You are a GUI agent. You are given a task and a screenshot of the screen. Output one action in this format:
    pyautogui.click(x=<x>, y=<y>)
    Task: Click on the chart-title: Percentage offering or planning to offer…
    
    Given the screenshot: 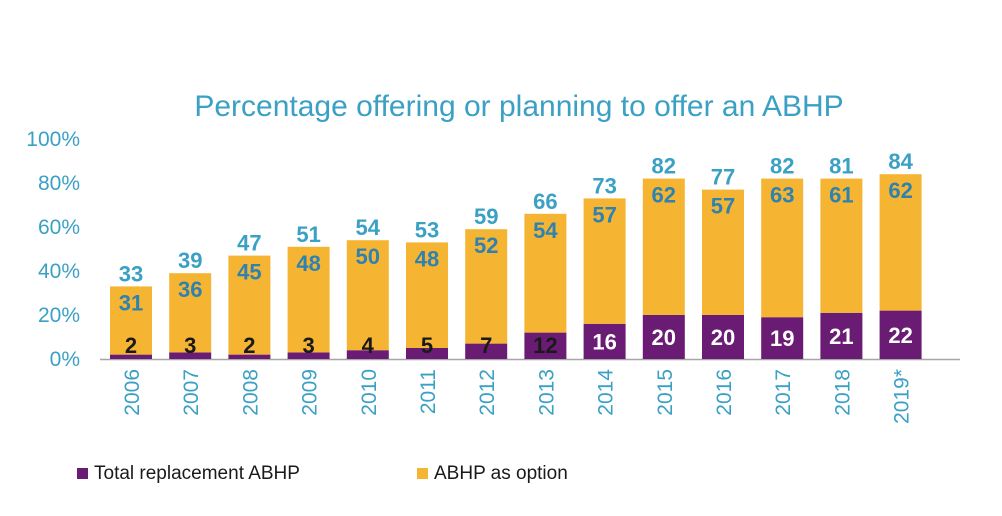 What is the action you would take?
    pyautogui.click(x=518, y=106)
    